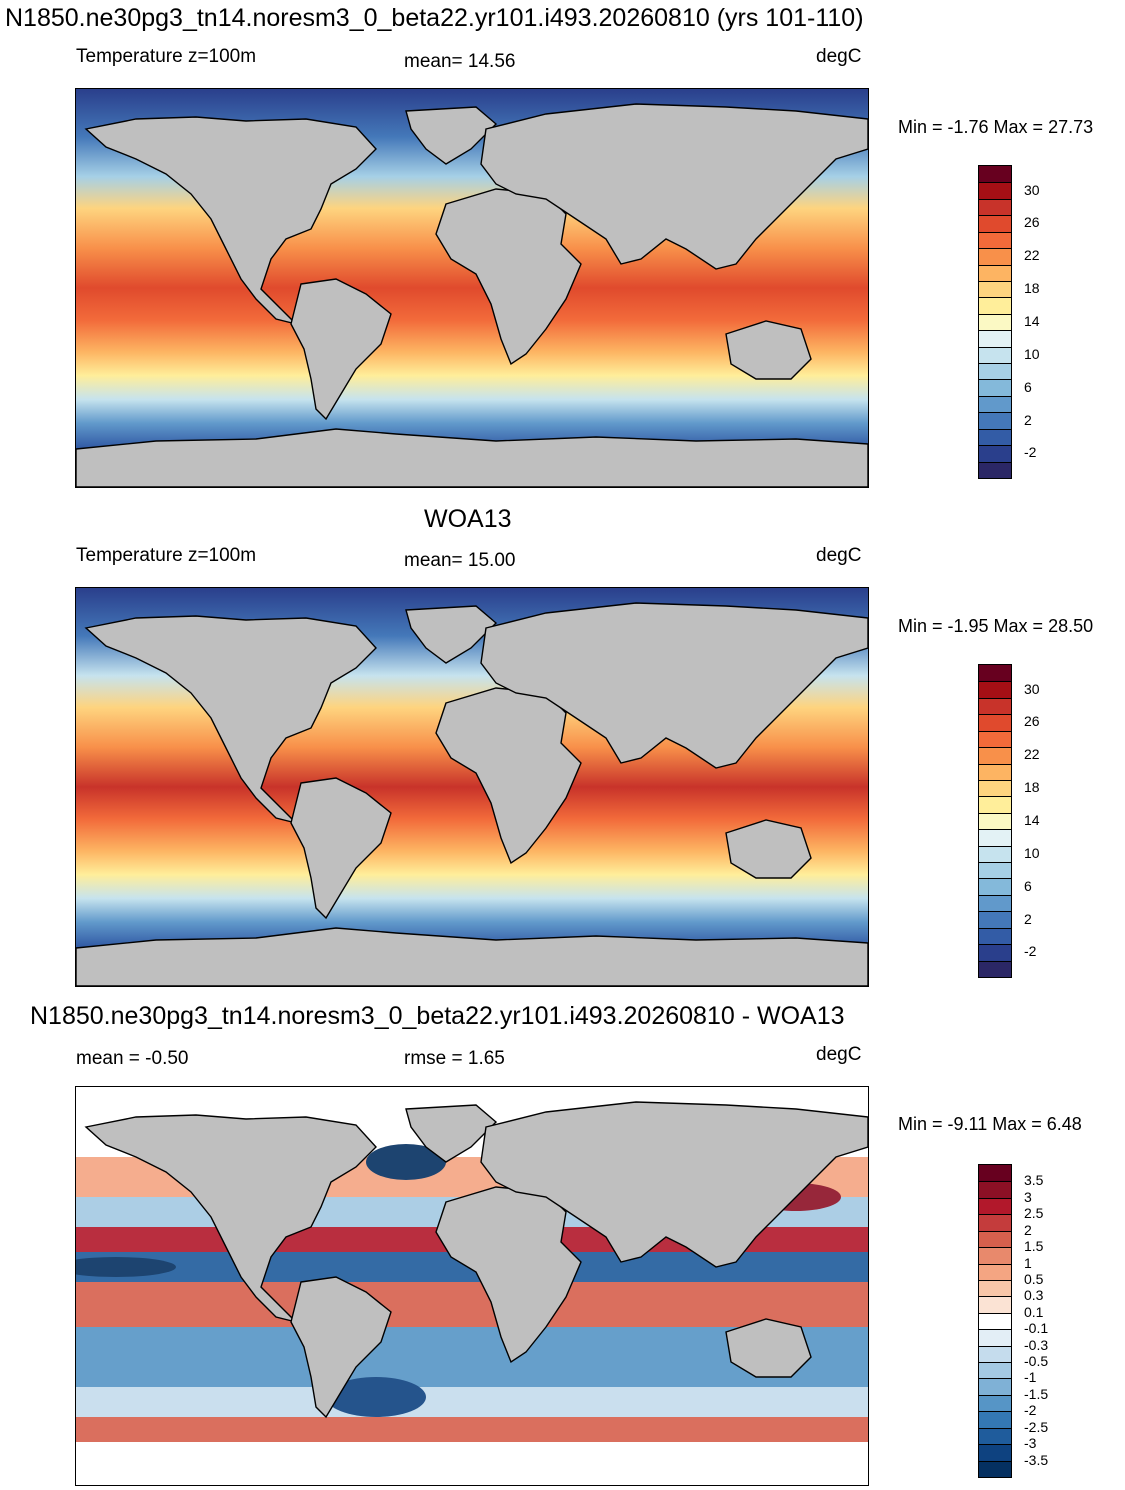  Describe the element at coordinates (454, 1058) in the screenshot. I see `panel3-rmse-label: rmse = 1.65` at that location.